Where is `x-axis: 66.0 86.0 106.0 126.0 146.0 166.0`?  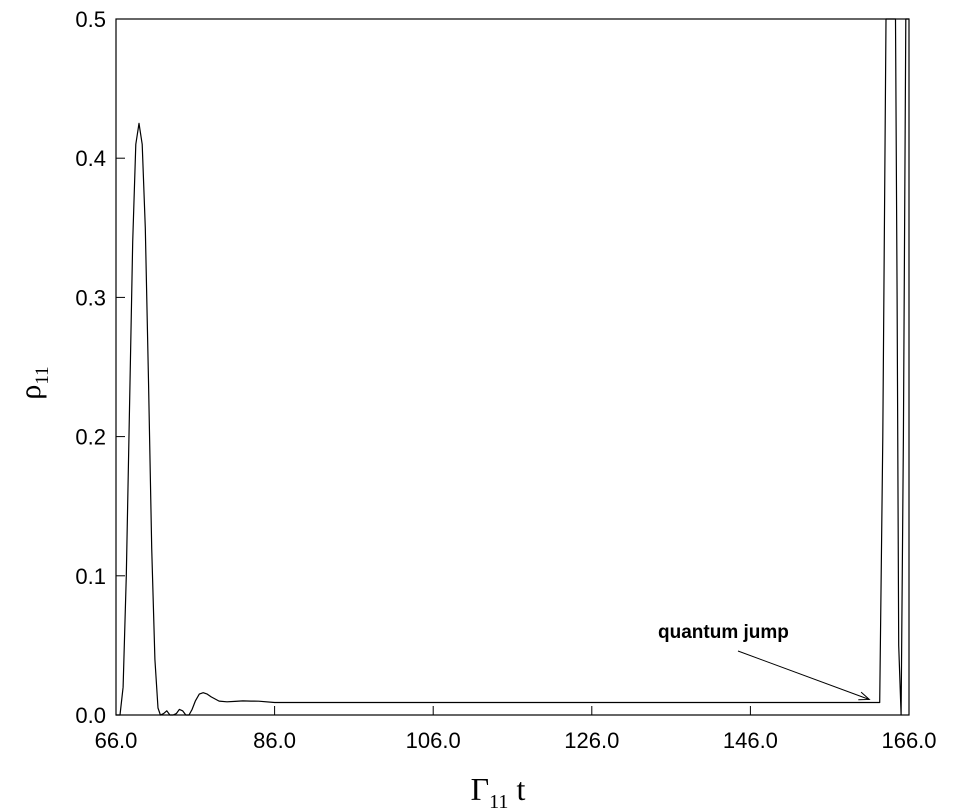 x-axis: 66.0 86.0 106.0 126.0 146.0 166.0 is located at coordinates (516, 729).